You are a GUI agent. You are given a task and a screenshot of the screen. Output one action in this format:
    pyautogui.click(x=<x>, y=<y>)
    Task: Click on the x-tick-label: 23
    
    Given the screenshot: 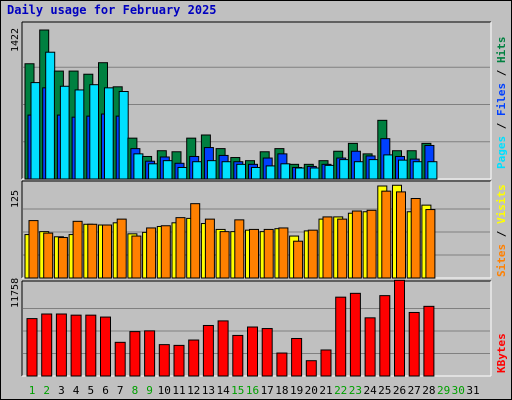 What is the action you would take?
    pyautogui.click(x=355, y=390)
    